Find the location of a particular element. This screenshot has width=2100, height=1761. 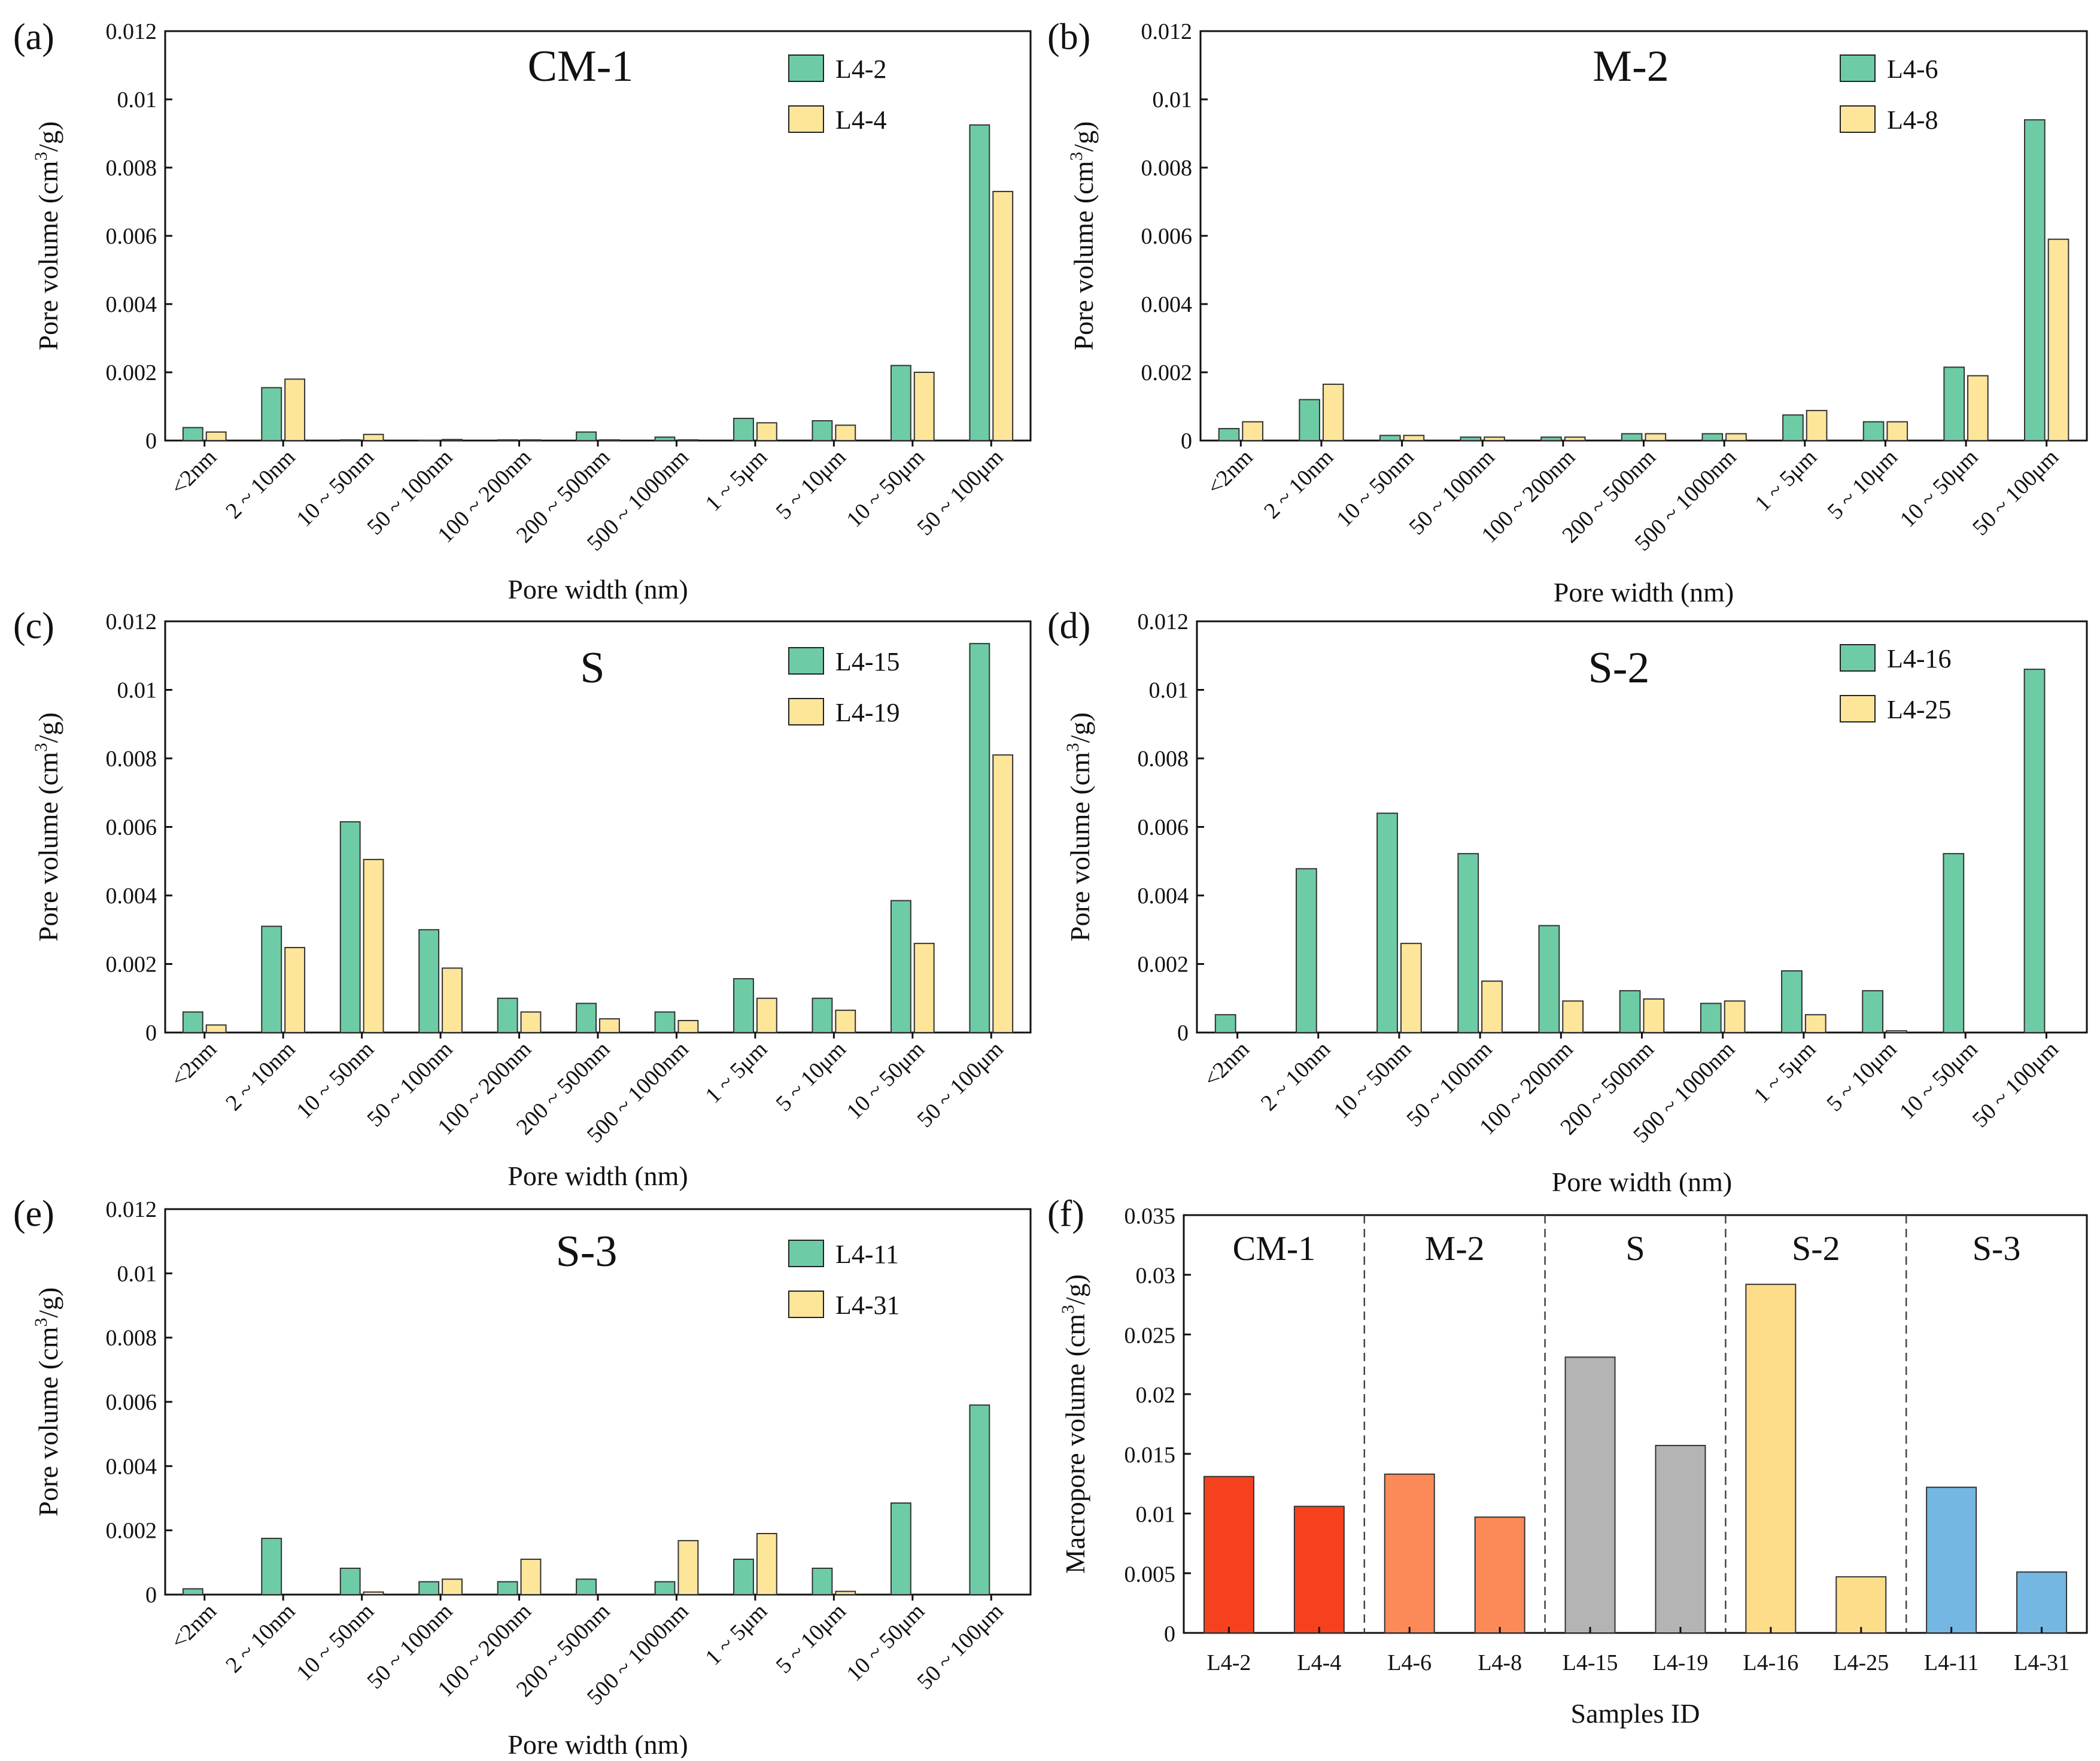

chart-title: S is located at coordinates (592, 668).